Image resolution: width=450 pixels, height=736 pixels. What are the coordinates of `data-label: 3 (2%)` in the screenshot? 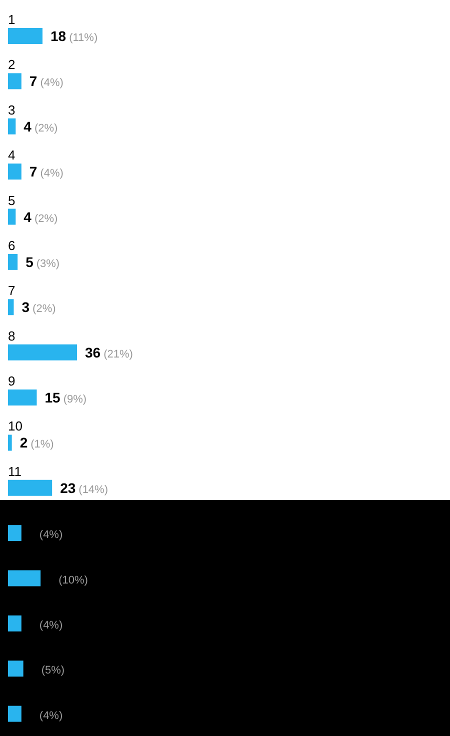 It's located at (39, 307).